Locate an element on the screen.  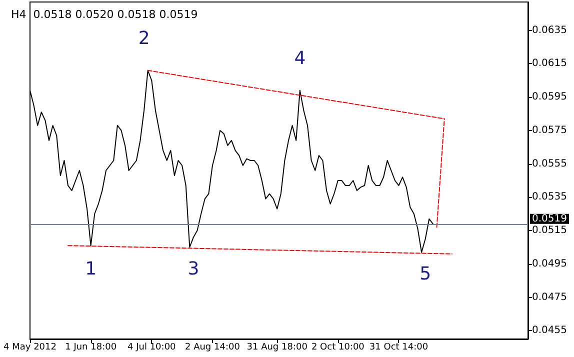
x-tick-label: 2 Oct 10:00 is located at coordinates (338, 347).